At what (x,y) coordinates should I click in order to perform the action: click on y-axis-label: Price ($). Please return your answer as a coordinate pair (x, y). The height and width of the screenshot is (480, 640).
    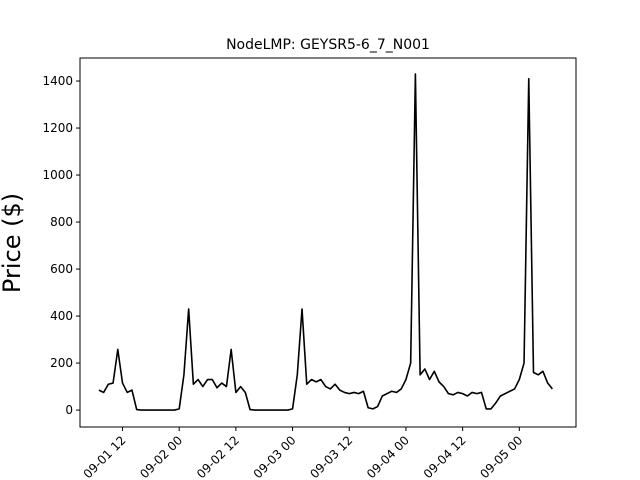
    Looking at the image, I should click on (13, 243).